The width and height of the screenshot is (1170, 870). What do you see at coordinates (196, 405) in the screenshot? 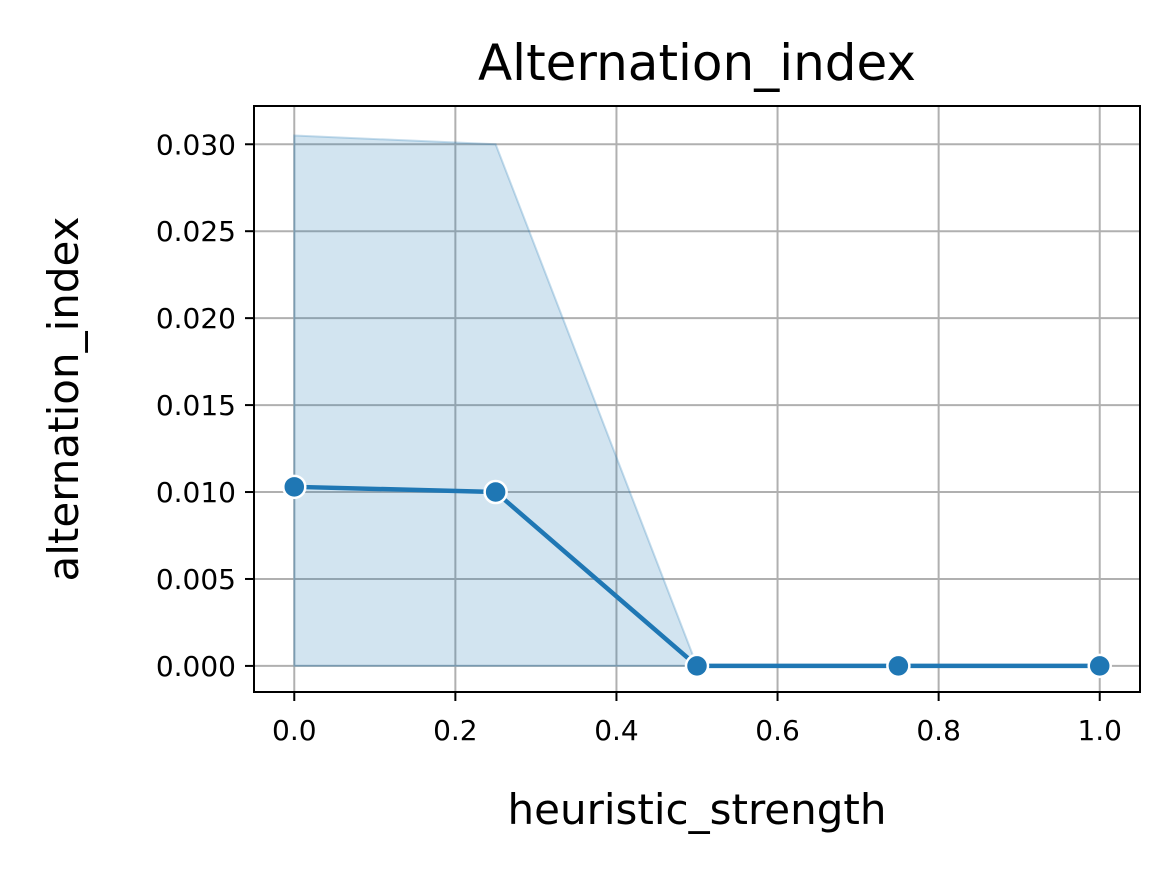
I see `y-tick-label-3: 0.015` at bounding box center [196, 405].